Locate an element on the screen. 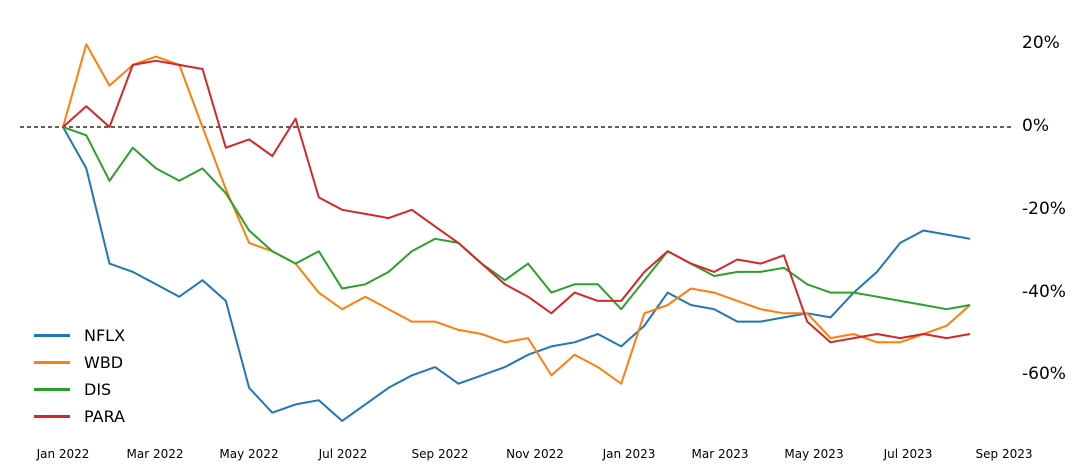  legend-item-wbd: WBD is located at coordinates (79, 362).